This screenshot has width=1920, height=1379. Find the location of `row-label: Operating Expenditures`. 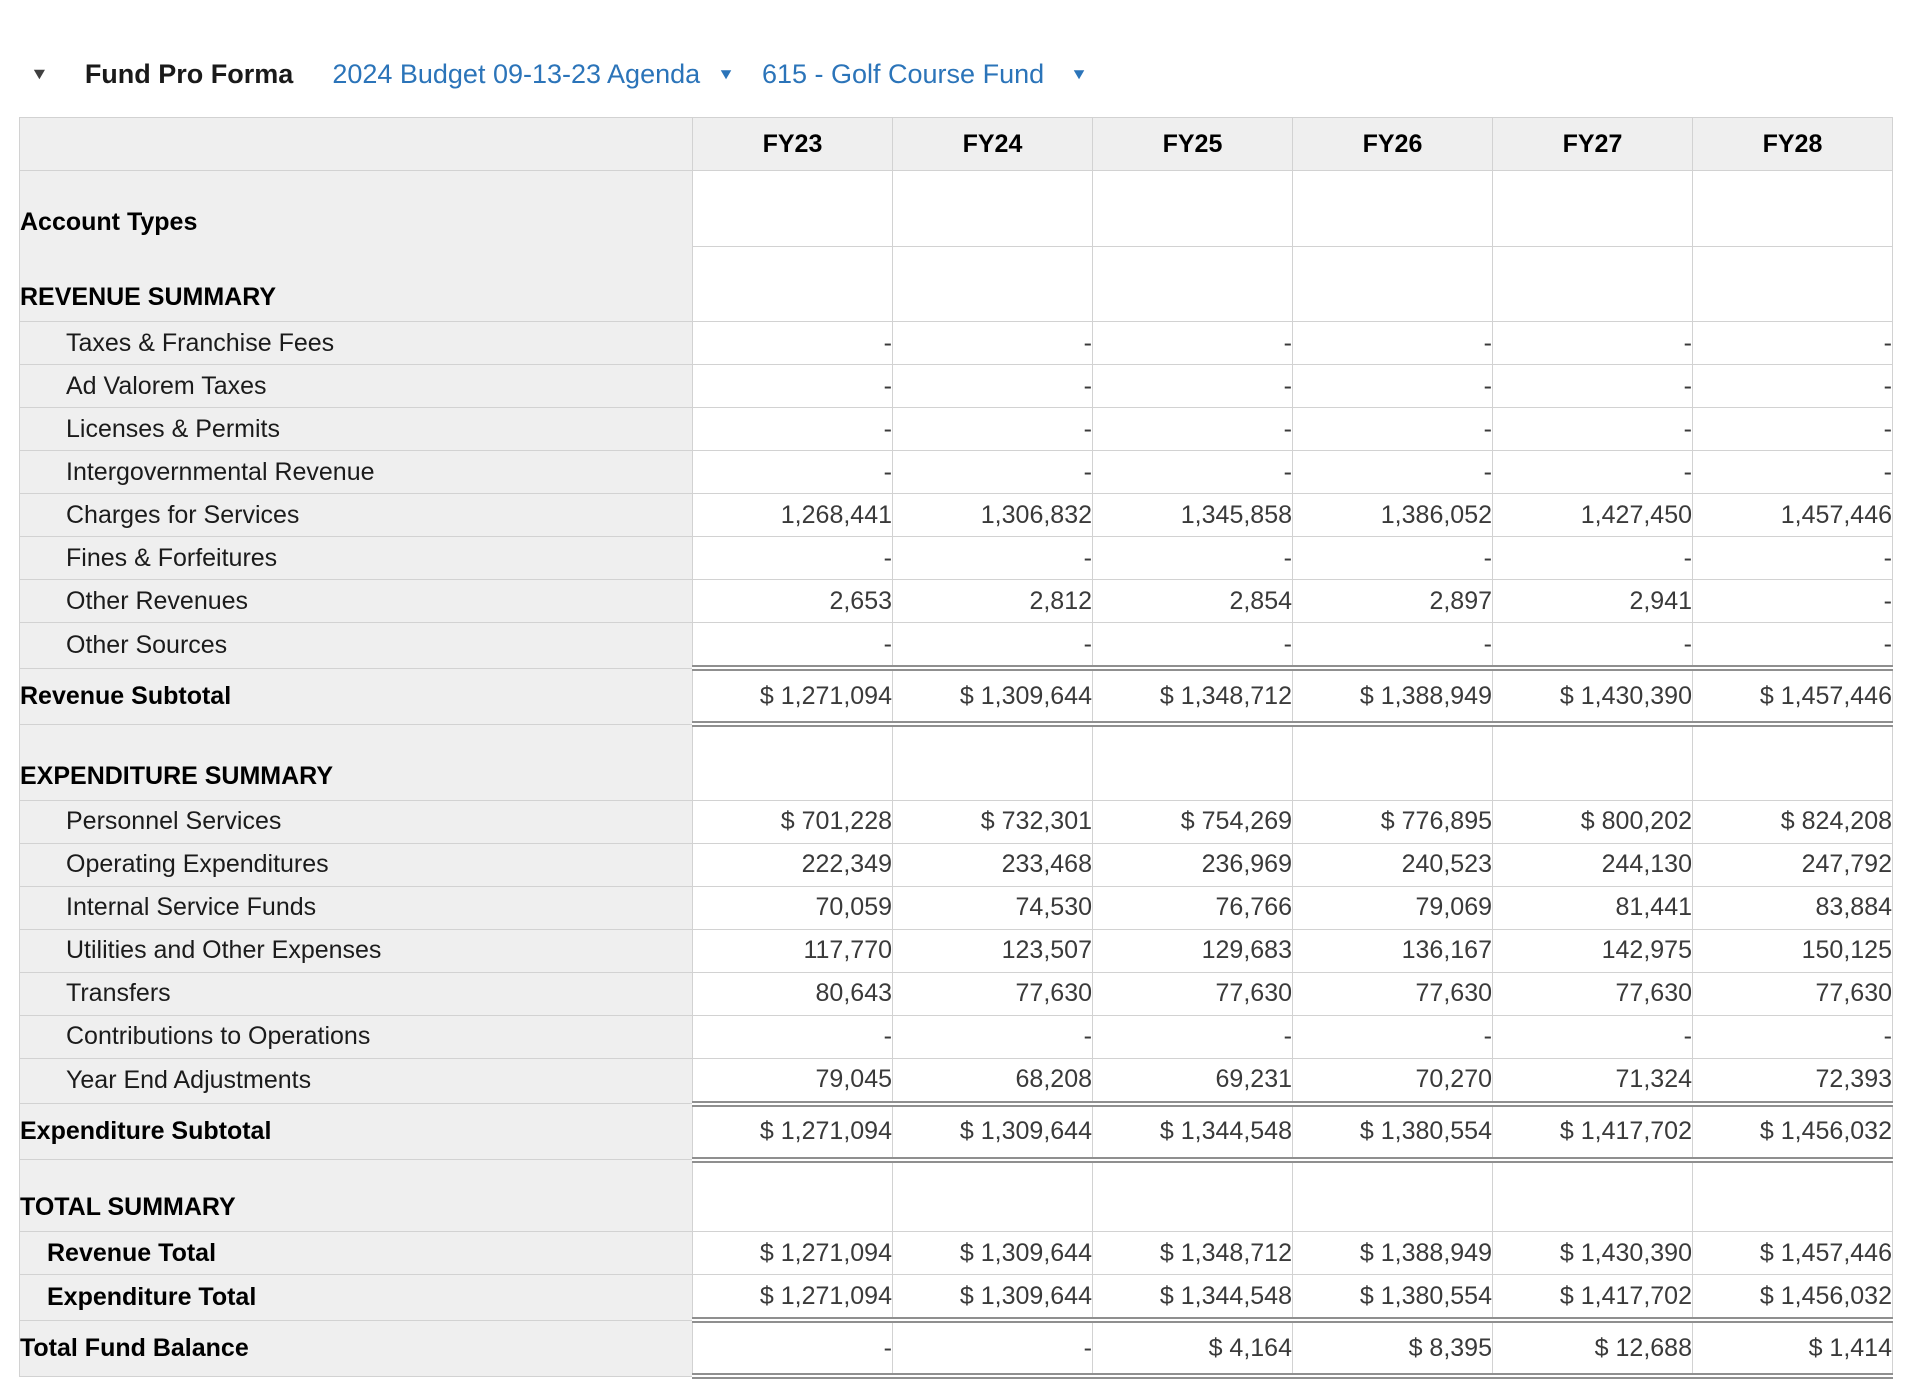

row-label: Operating Expenditures is located at coordinates (356, 864).